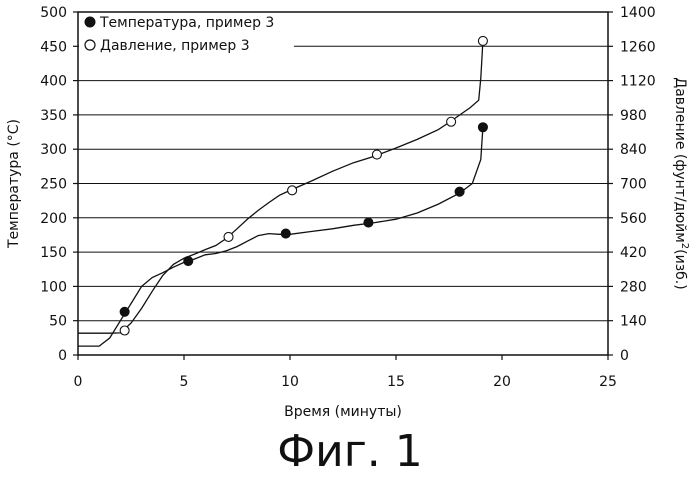 The image size is (699, 478). What do you see at coordinates (53, 47) in the screenshot?
I see `left-tick-label: 450` at bounding box center [53, 47].